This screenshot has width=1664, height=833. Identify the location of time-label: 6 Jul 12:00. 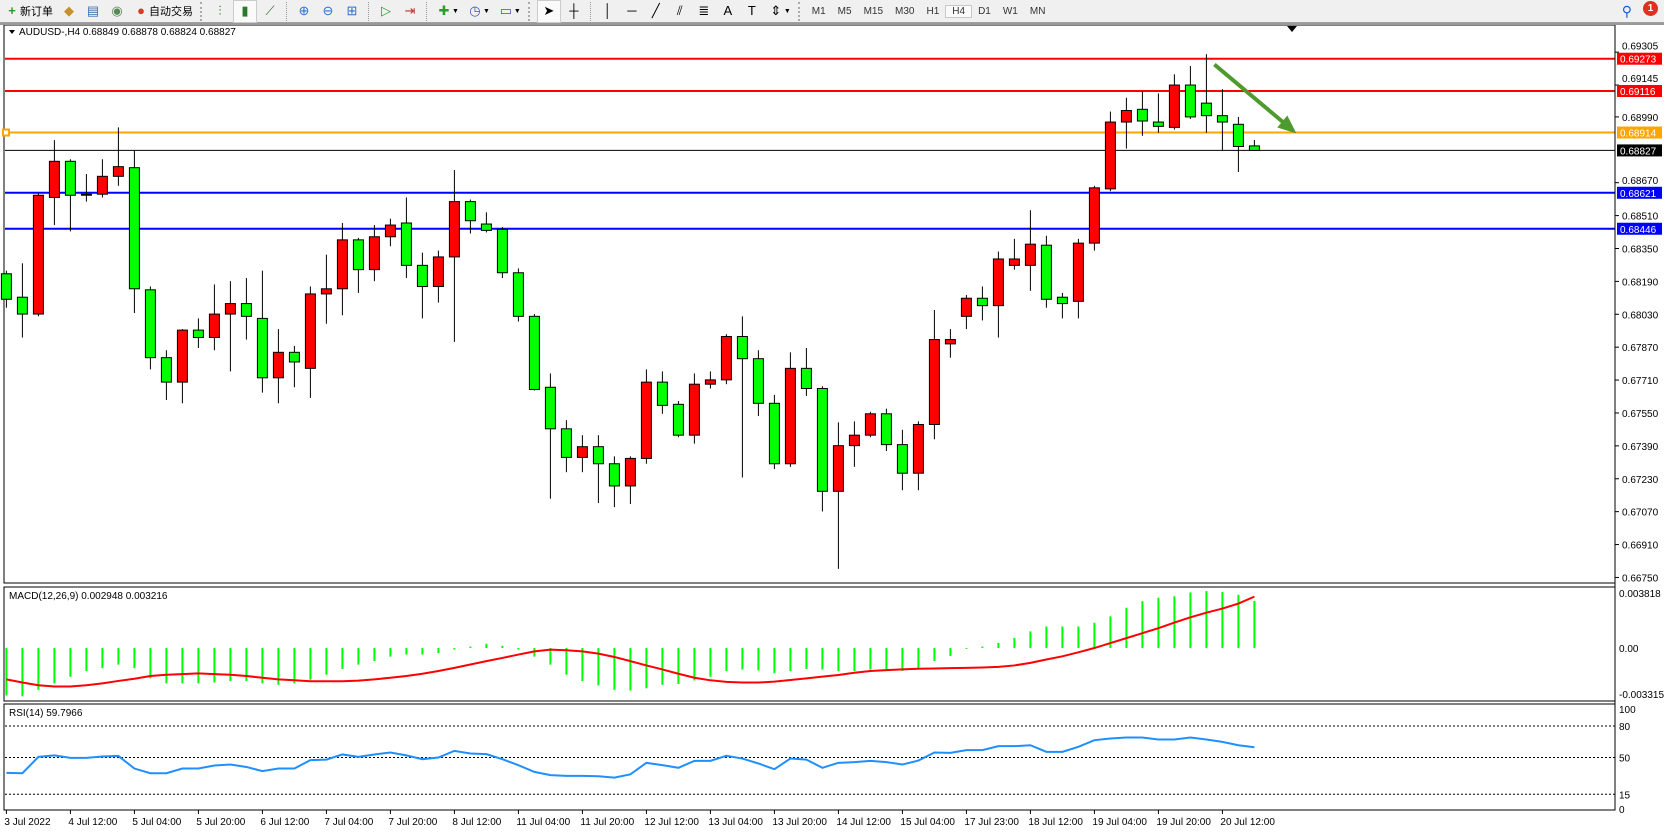
(284, 822).